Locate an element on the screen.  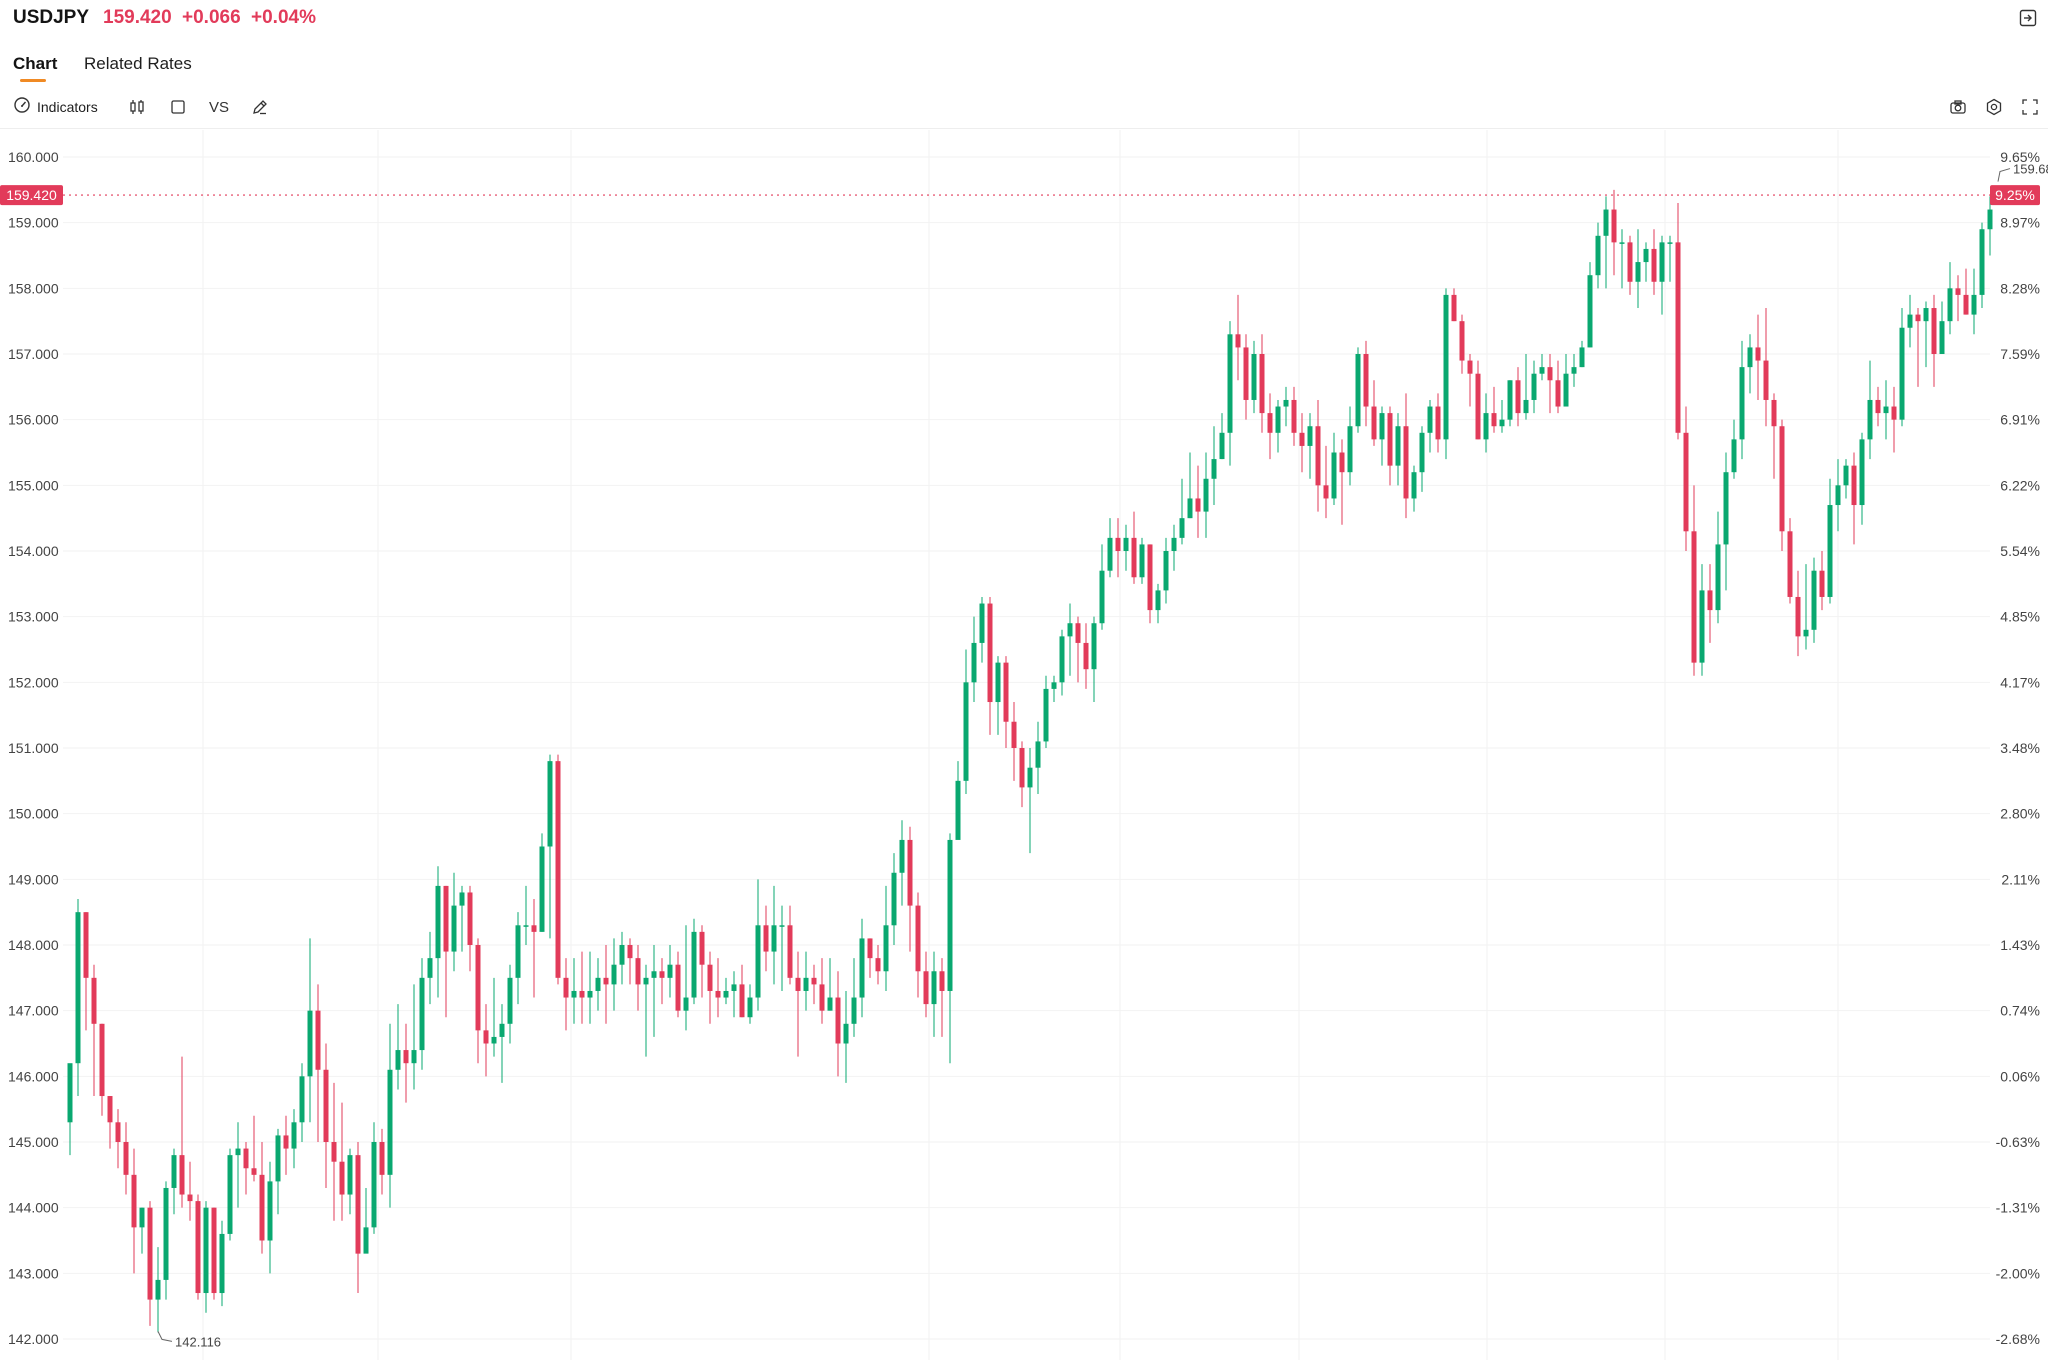
pencil-icon is located at coordinates (260, 107).